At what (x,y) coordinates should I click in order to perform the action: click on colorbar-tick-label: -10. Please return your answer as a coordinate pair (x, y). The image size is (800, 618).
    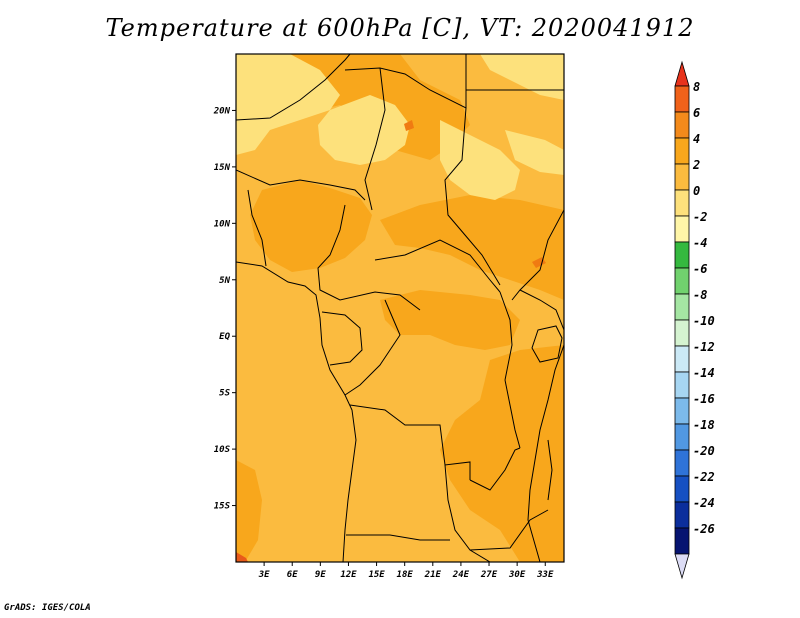
    Looking at the image, I should click on (704, 321).